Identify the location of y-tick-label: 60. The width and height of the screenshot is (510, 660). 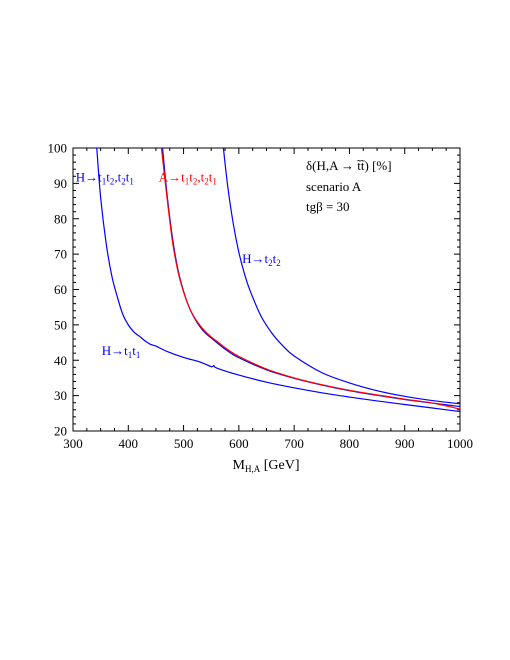
(60, 289).